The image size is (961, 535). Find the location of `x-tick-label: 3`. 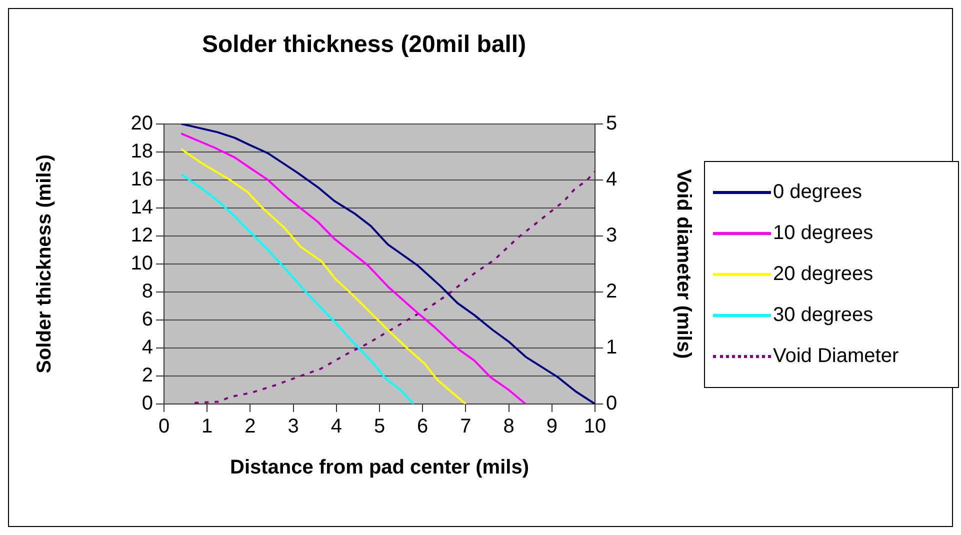

x-tick-label: 3 is located at coordinates (293, 427).